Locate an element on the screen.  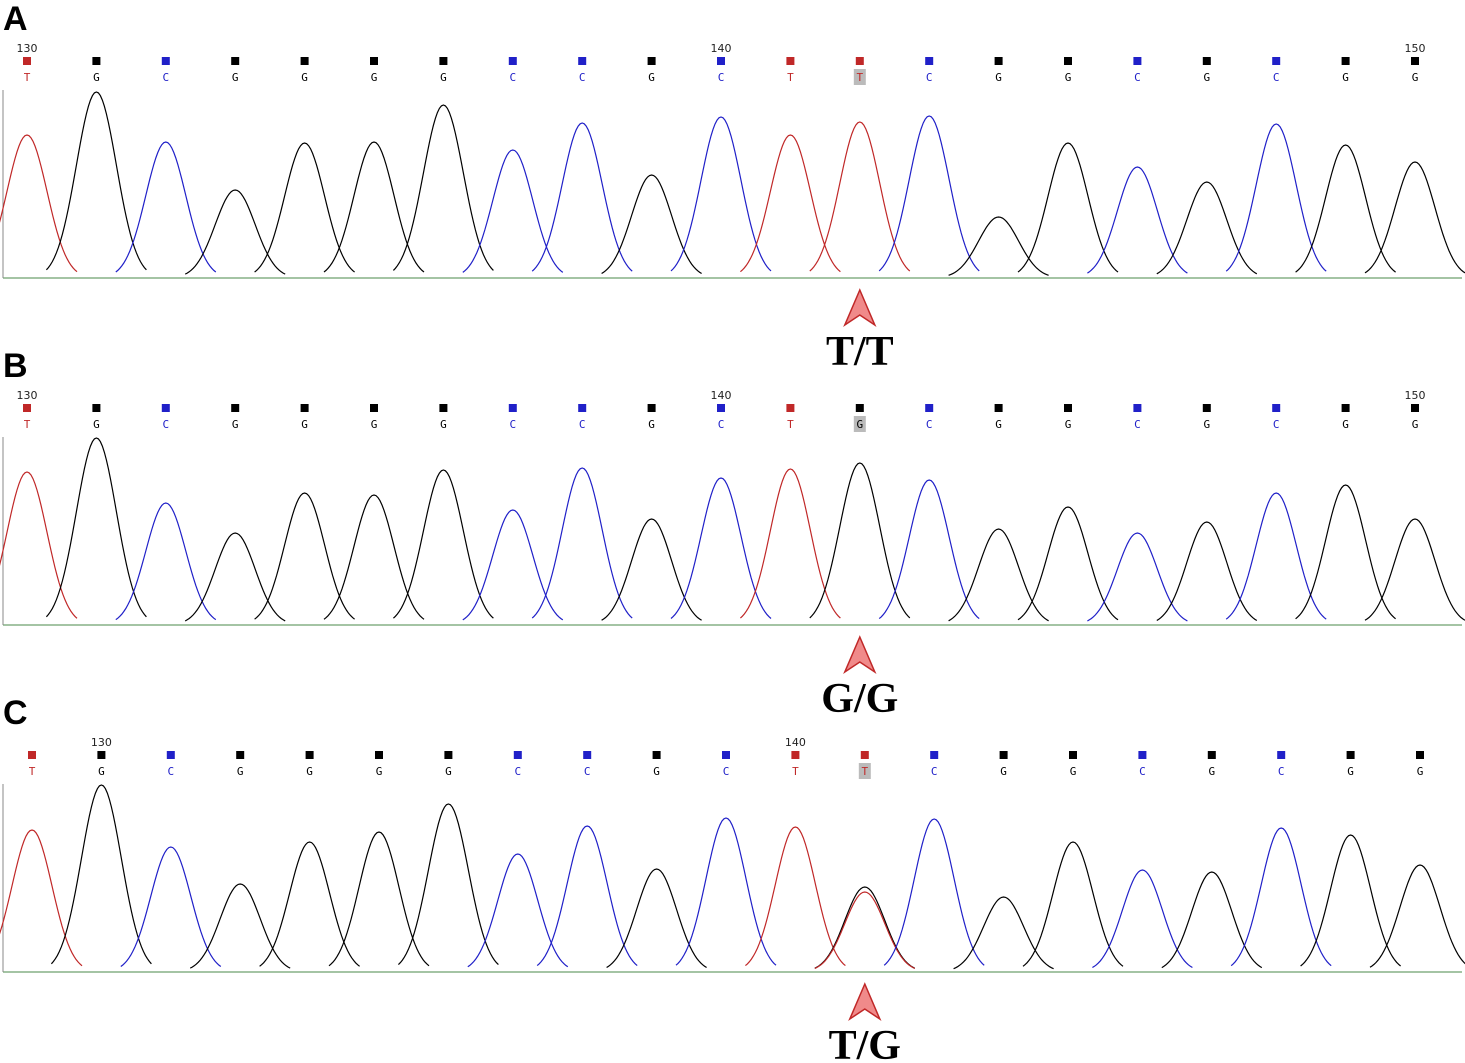
genotype: T/G is located at coordinates (865, 1043).